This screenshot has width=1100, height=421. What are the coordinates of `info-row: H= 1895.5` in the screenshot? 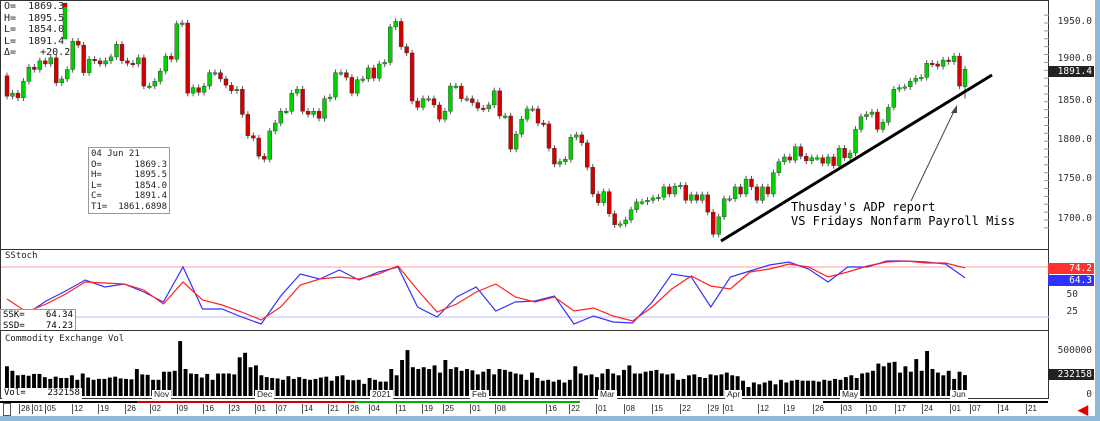 It's located at (129, 175).